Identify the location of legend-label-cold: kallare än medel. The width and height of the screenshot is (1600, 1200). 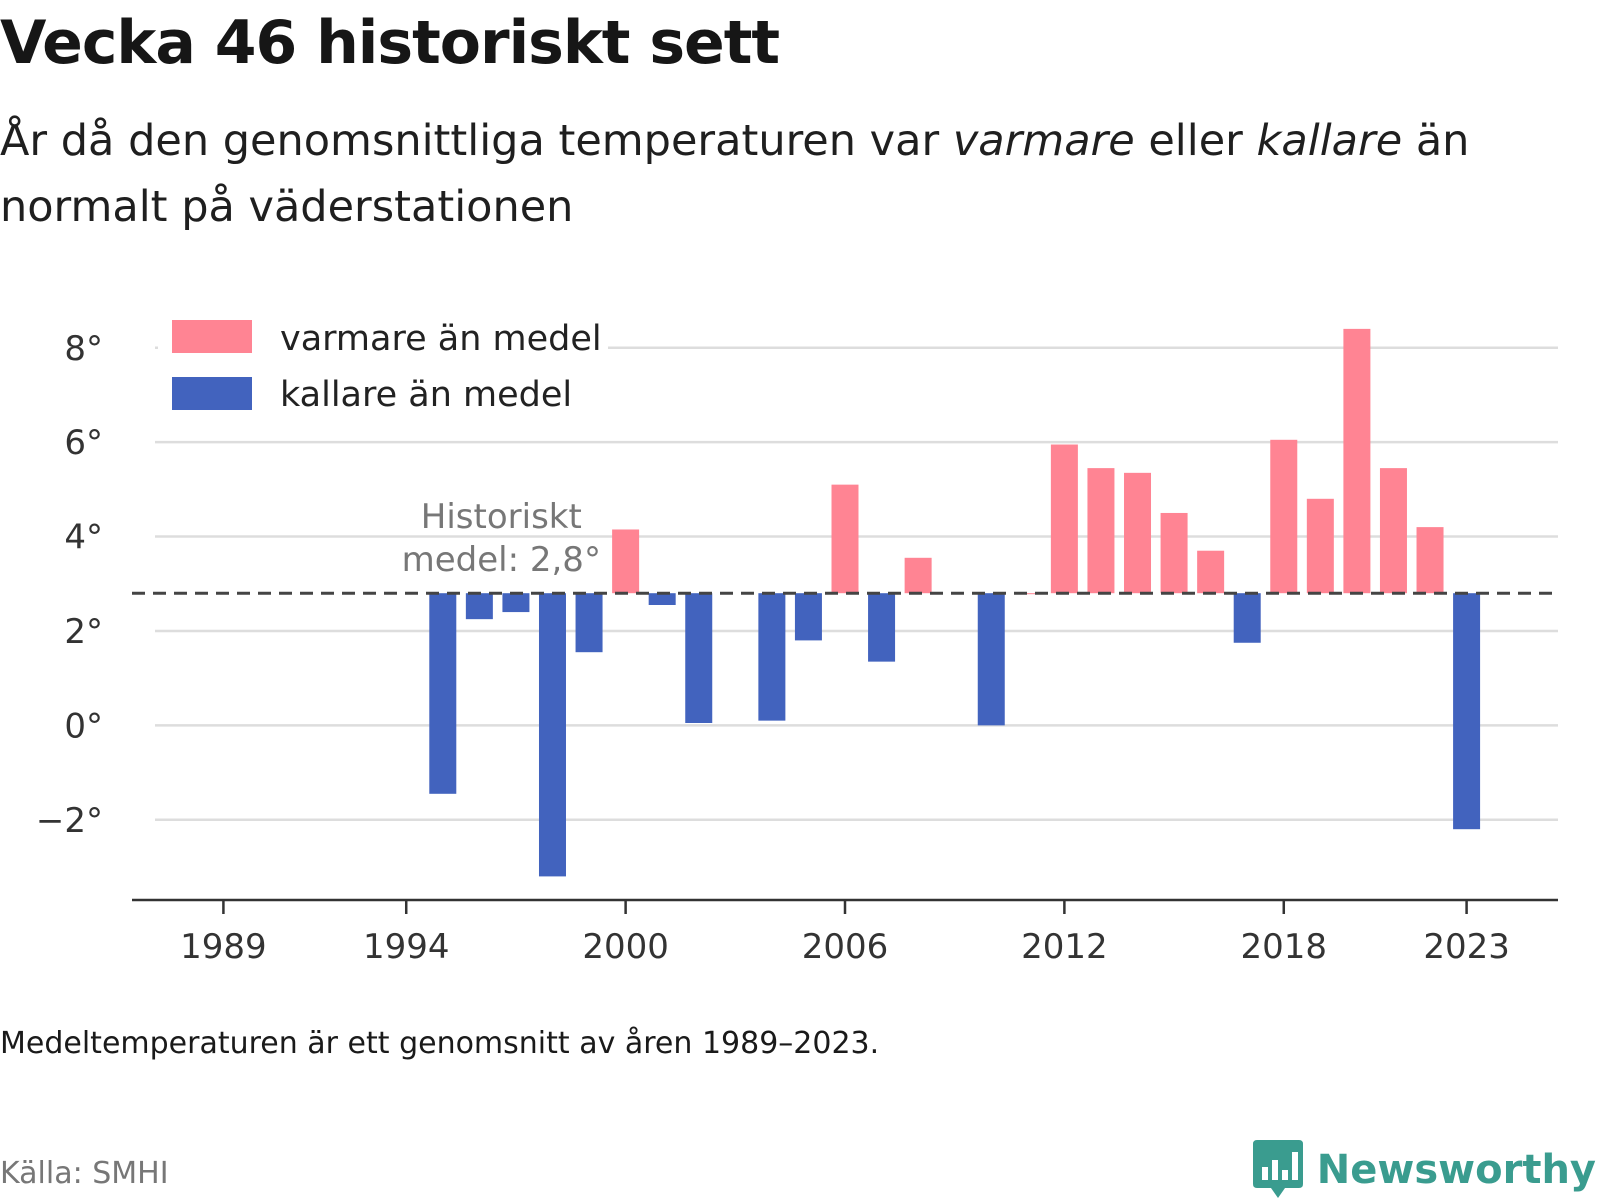
(426, 395).